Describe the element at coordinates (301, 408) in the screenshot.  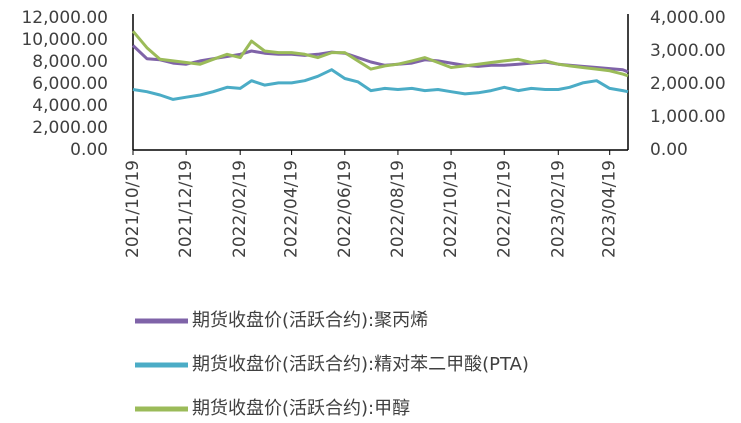
I see `legend-label: 期货收盘价(活跃合约):甲醇` at that location.